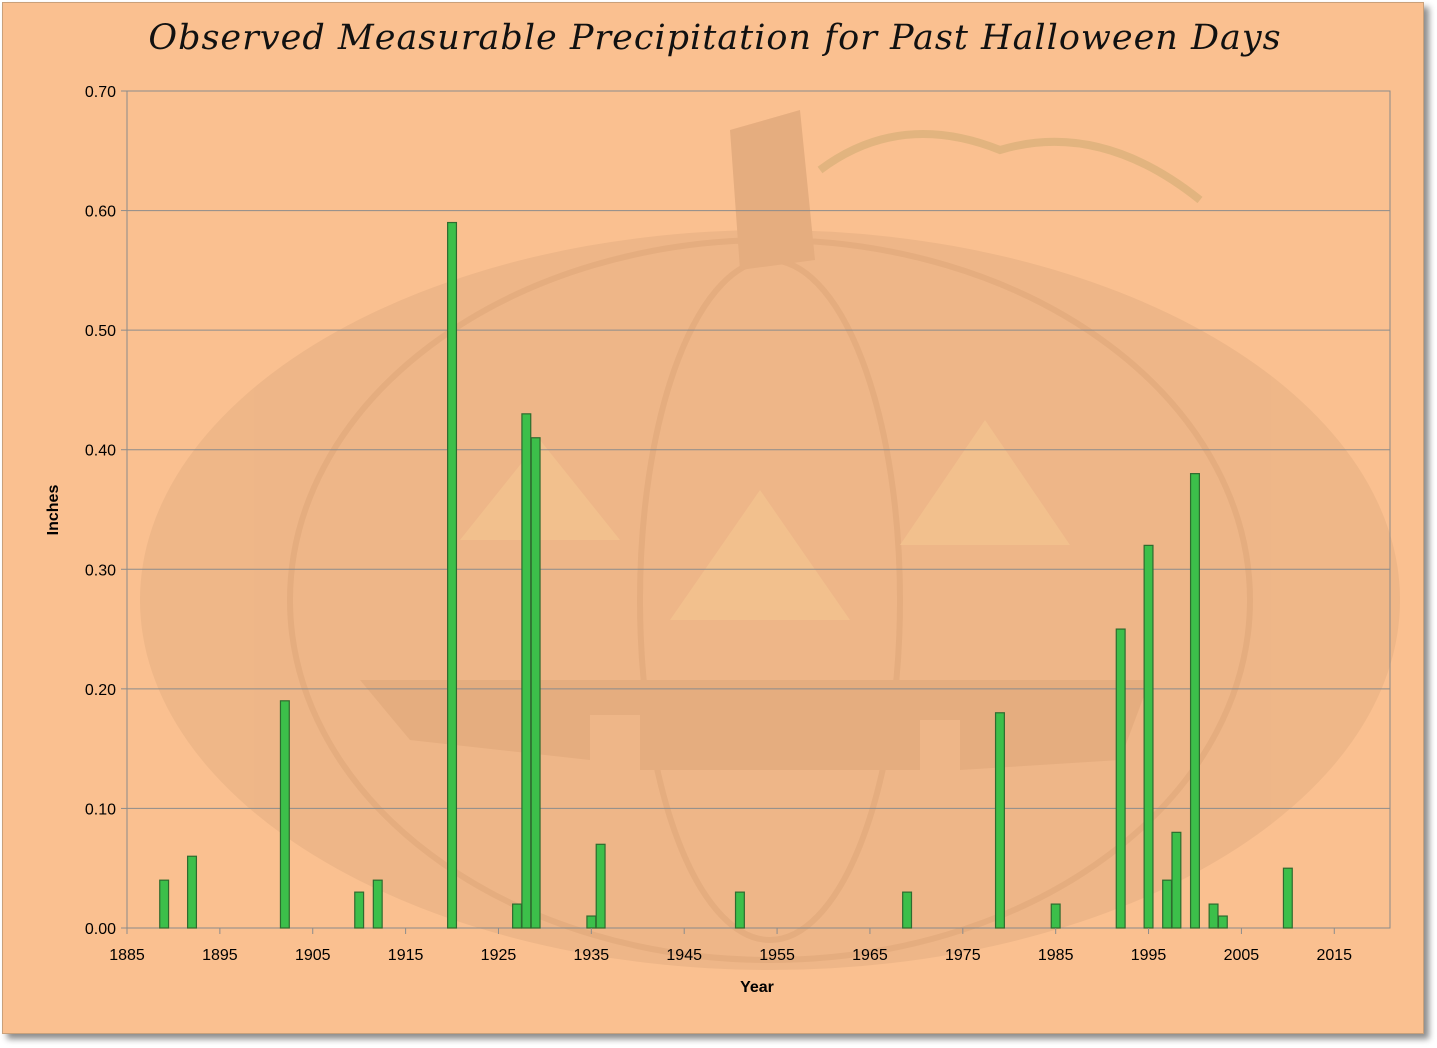 Image resolution: width=1437 pixels, height=1048 pixels. What do you see at coordinates (220, 955) in the screenshot?
I see `x-tick-label: 1895` at bounding box center [220, 955].